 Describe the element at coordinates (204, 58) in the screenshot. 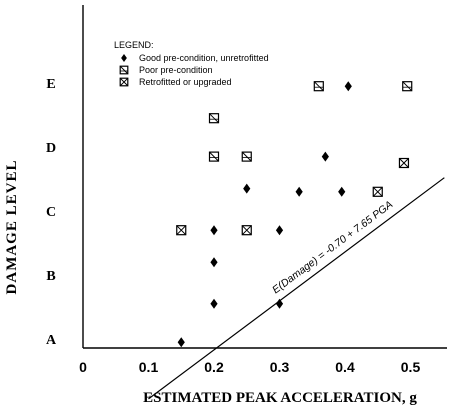

I see `legend-entry-label: Good pre-condition, unretrofitted` at that location.